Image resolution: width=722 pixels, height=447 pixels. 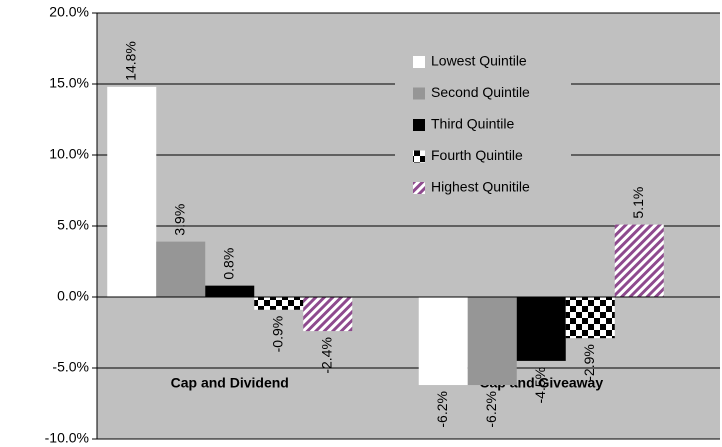 I want to click on data-label: 3.9%, so click(x=179, y=220).